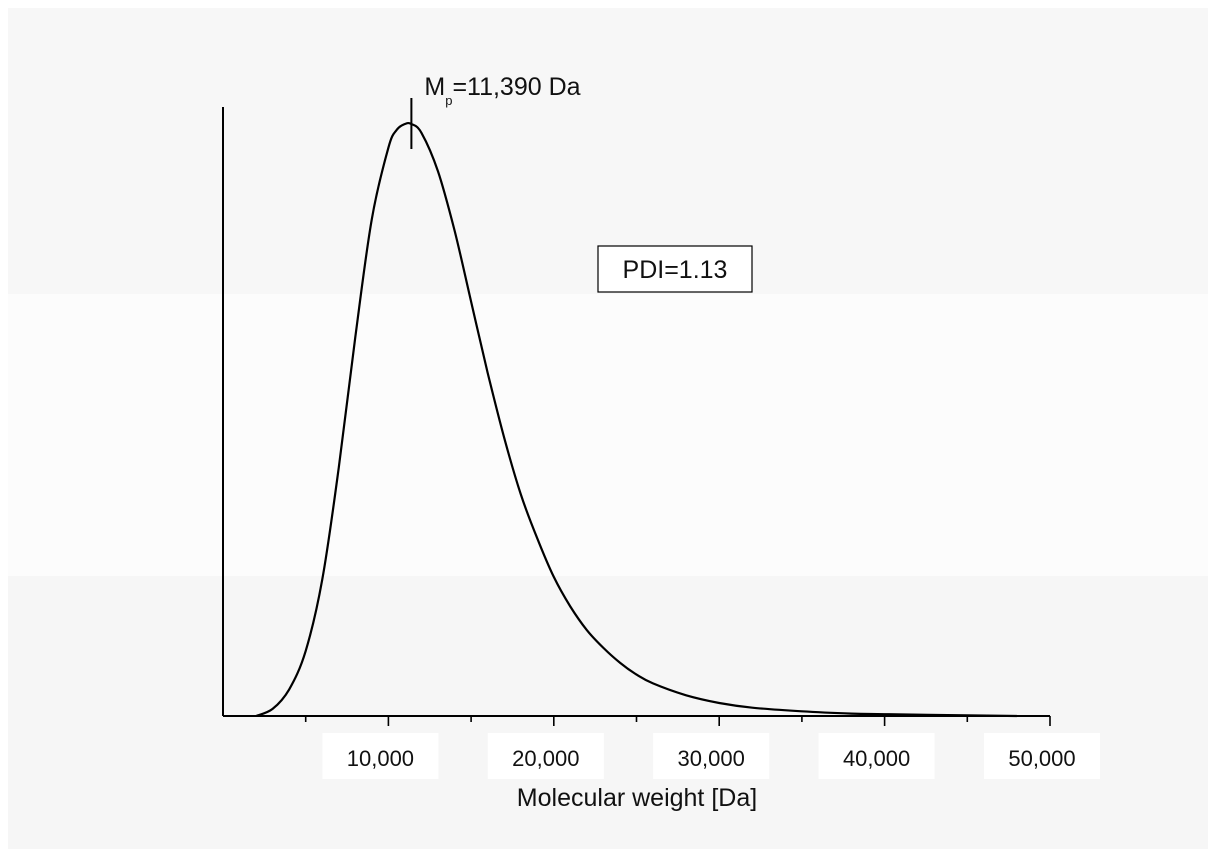  Describe the element at coordinates (434, 87) in the screenshot. I see `peak-annotation-prefix: M` at that location.